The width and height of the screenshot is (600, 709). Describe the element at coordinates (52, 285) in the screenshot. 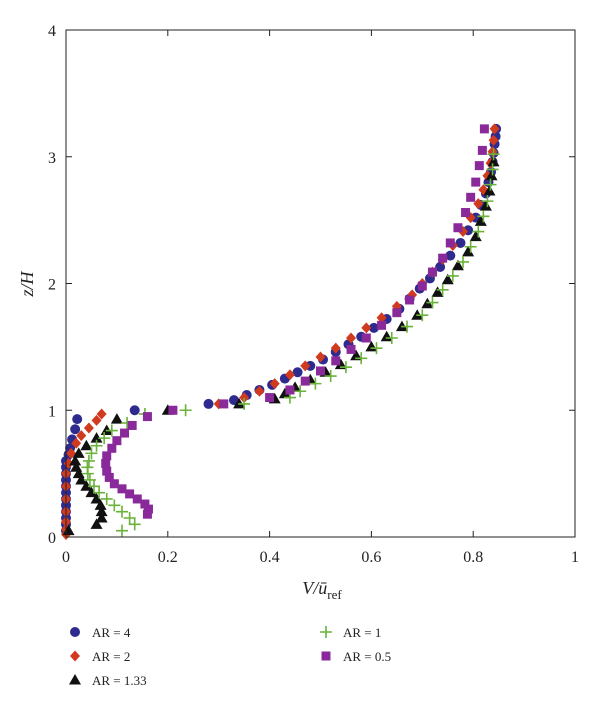

I see `y-tick-label: 2` at that location.